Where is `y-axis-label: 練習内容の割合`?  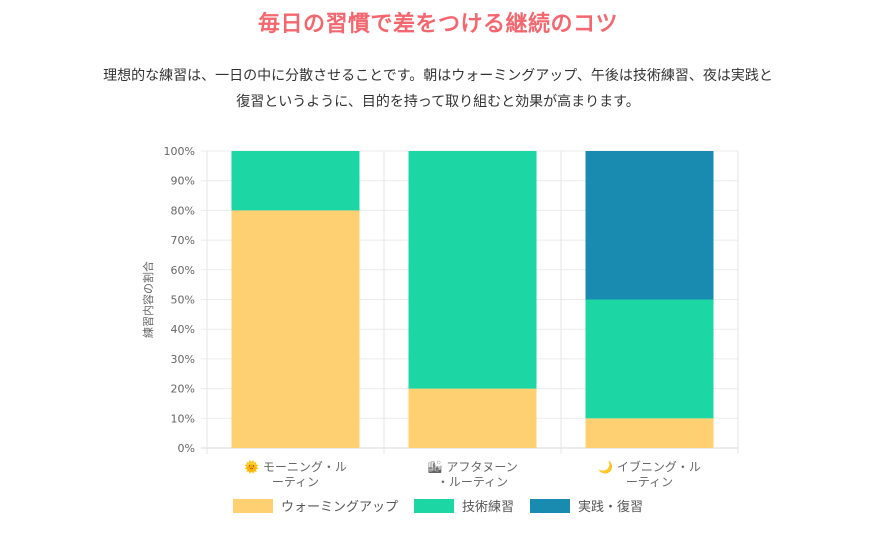
y-axis-label: 練習内容の割合 is located at coordinates (148, 299).